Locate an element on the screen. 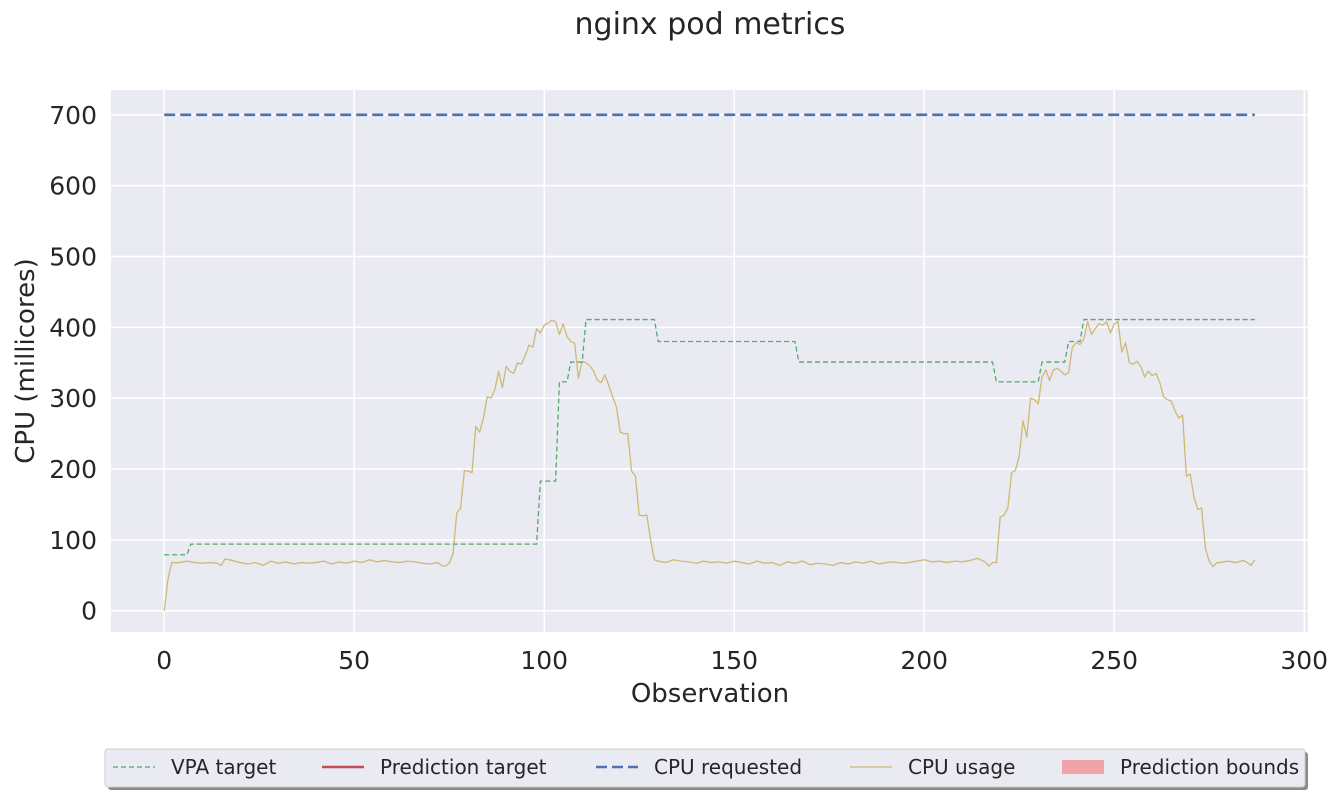 The height and width of the screenshot is (796, 1341). y-tick-label: 700 is located at coordinates (73, 115).